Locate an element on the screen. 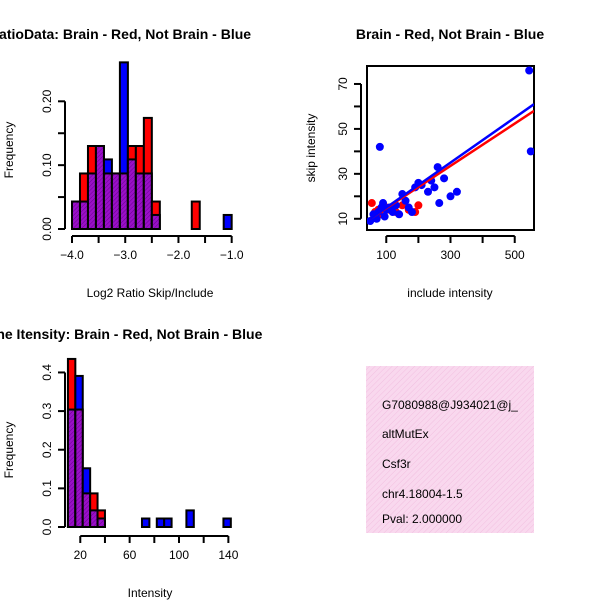  intensity-bars is located at coordinates (149, 443).